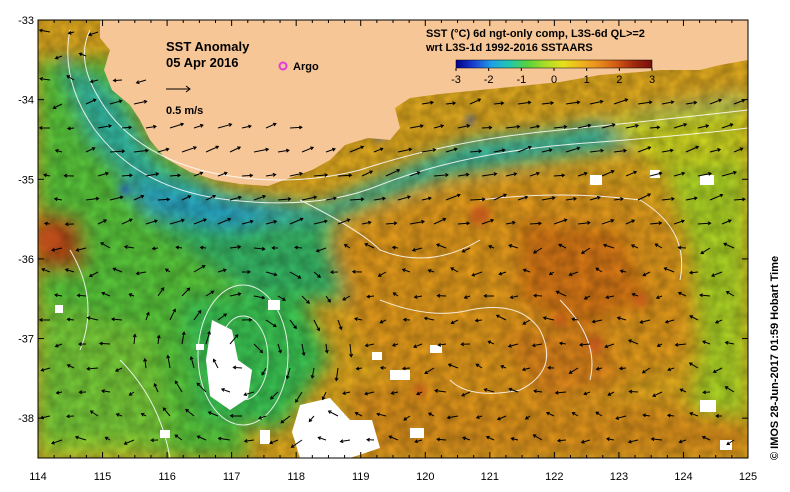 The image size is (790, 492). I want to click on y-tick-label: -34, so click(26, 101).